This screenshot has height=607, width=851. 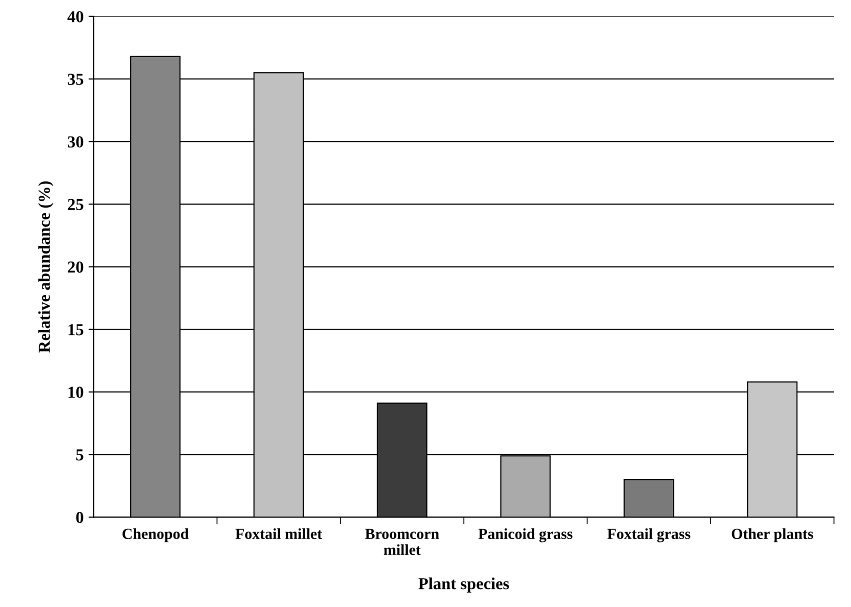 What do you see at coordinates (155, 535) in the screenshot?
I see `x-tick-label: Chenopod` at bounding box center [155, 535].